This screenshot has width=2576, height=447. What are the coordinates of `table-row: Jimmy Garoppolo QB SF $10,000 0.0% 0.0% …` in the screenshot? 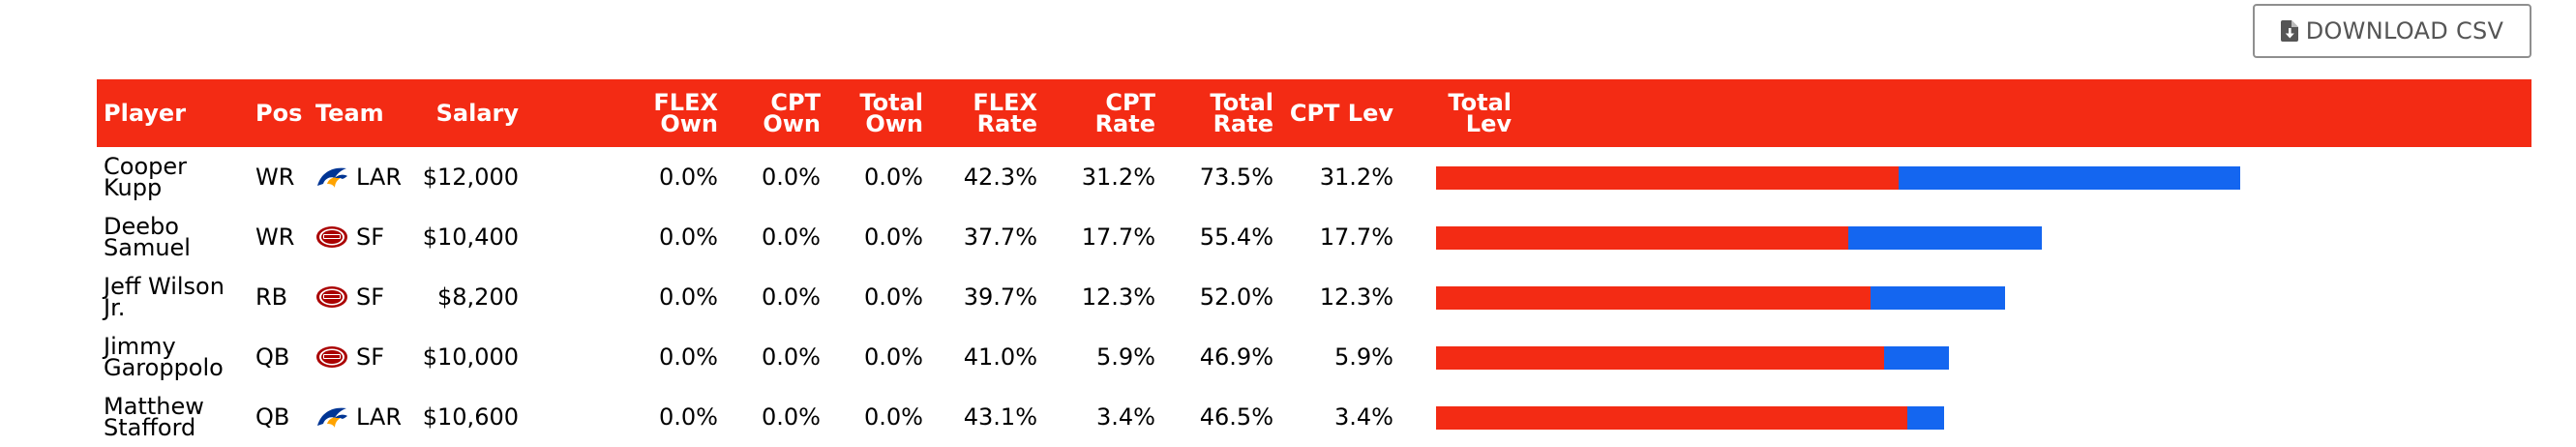 It's located at (1314, 357).